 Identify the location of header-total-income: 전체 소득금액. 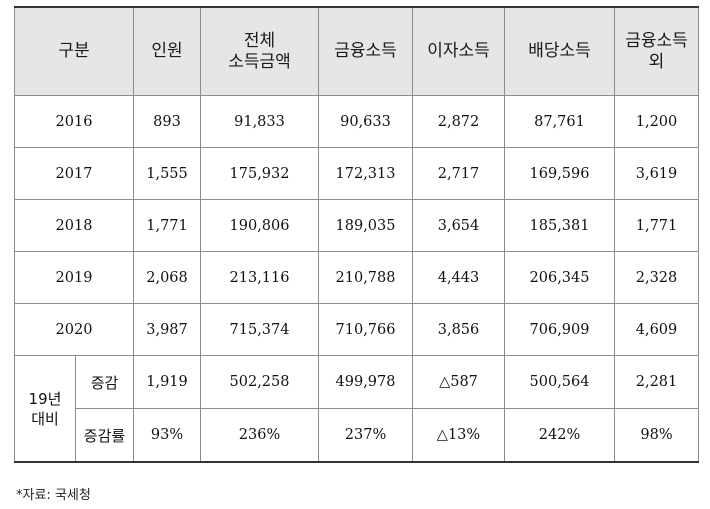
(259, 51).